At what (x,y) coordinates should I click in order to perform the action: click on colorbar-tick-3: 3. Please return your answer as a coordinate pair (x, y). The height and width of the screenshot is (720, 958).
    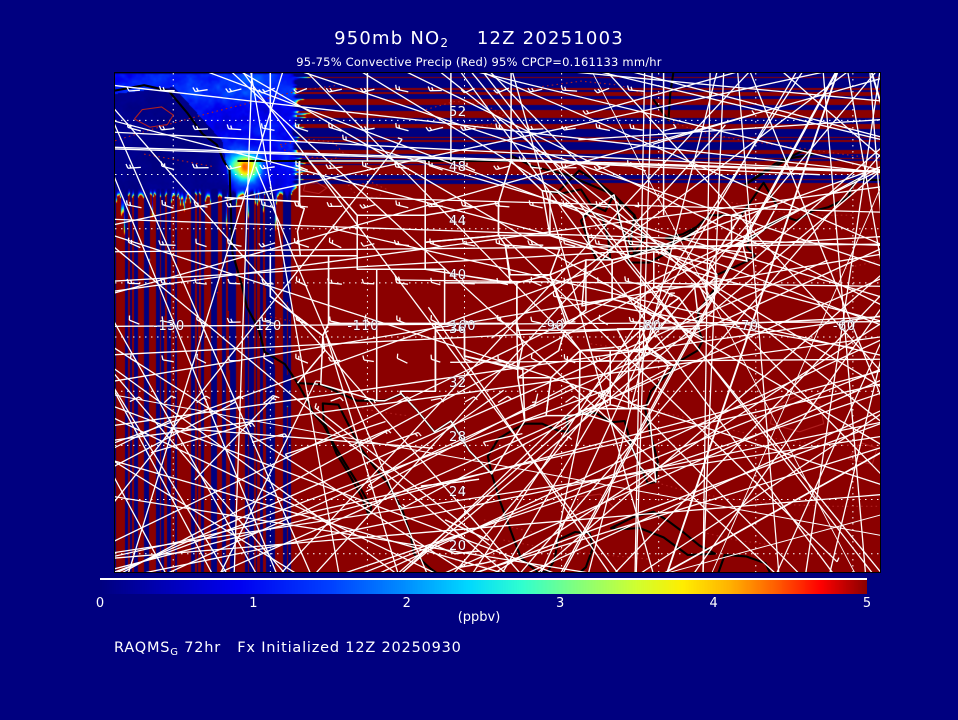
    Looking at the image, I should click on (560, 603).